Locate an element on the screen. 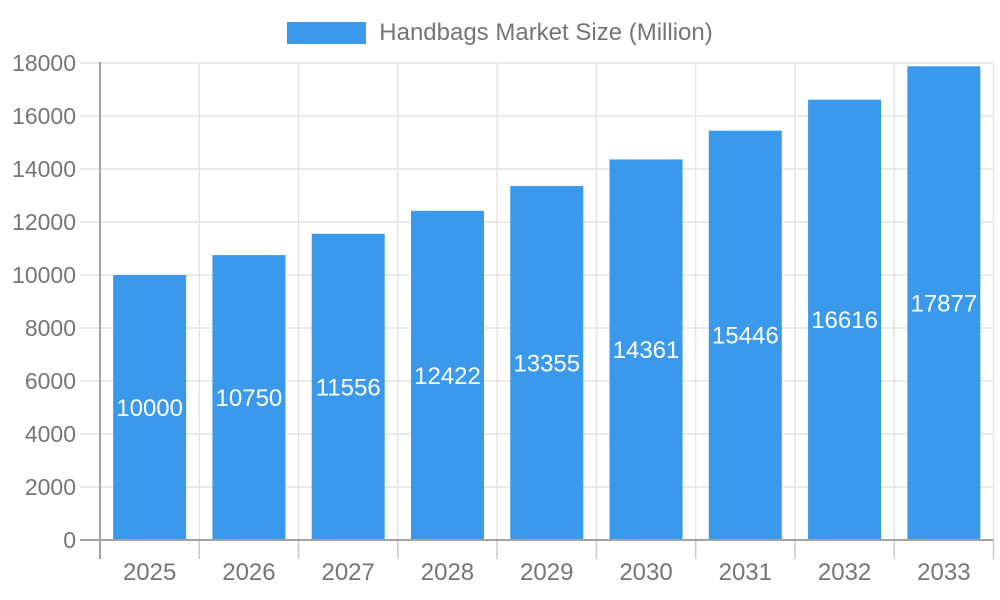 The height and width of the screenshot is (600, 1000). x-tick-label: 2026 is located at coordinates (248, 572).